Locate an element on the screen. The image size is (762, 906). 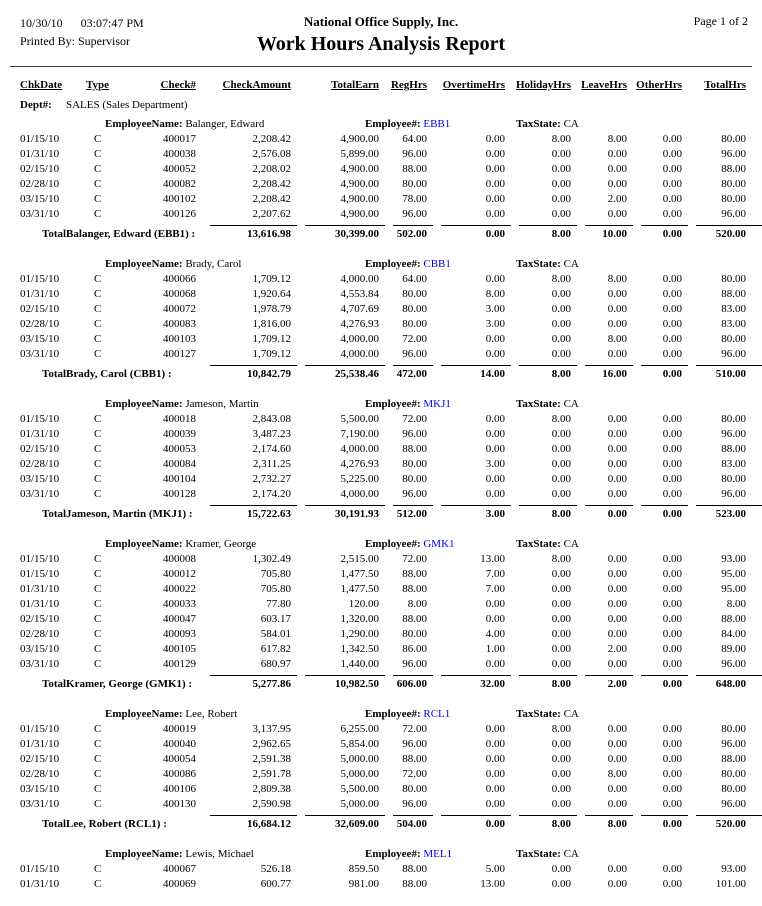
tax-state-label: TaxState: is located at coordinates (538, 544).